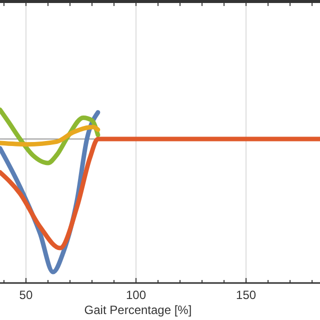  I want to click on x-tick-label: 50, so click(26, 295).